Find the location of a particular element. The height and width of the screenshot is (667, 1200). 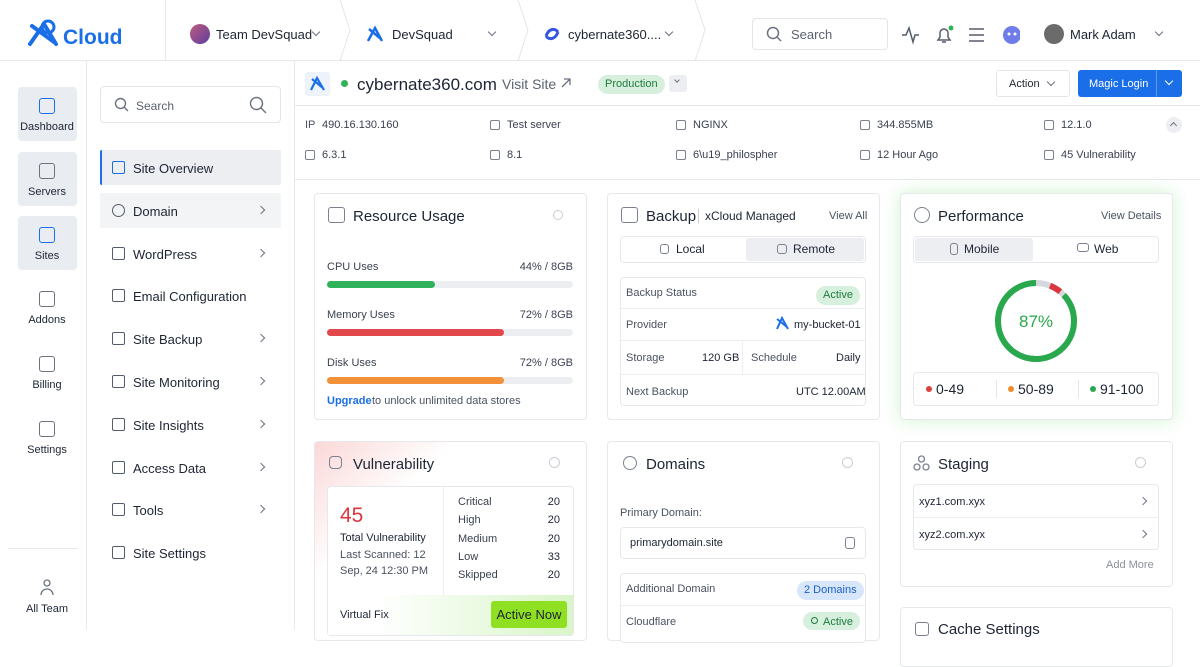

nav-item: Billing is located at coordinates (47, 385).